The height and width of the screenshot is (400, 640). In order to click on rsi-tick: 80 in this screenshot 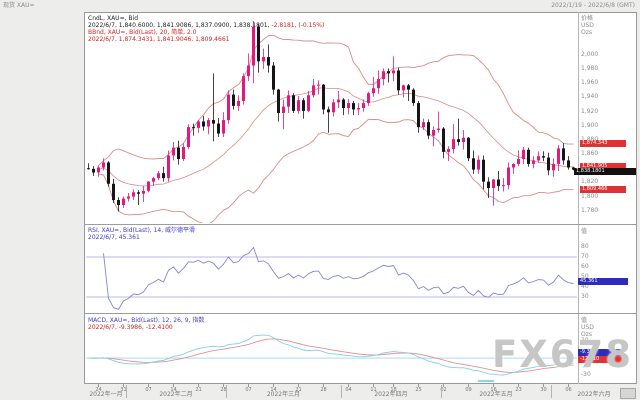, I will do `click(585, 246)`.